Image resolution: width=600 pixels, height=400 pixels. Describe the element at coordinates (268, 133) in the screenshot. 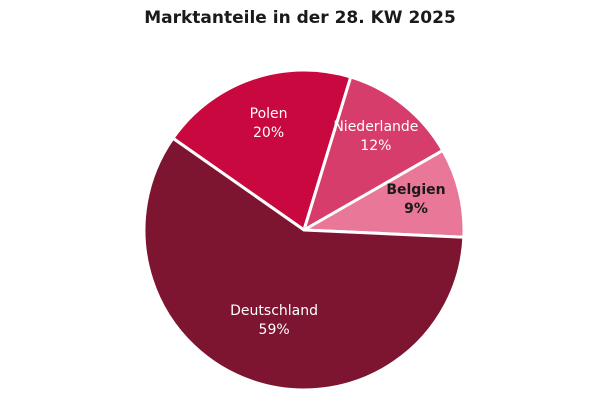

I see `slice-value-polen: 20%` at that location.